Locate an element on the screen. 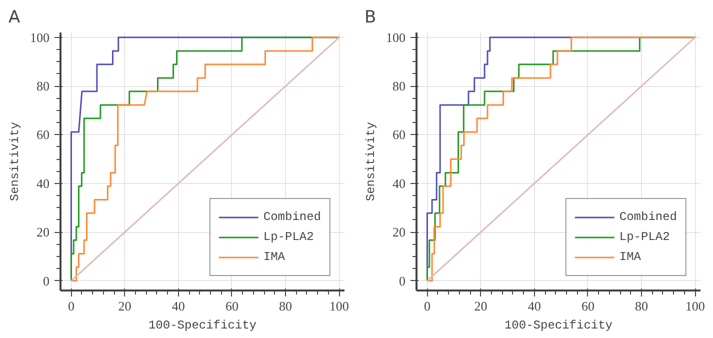 The height and width of the screenshot is (338, 713). chart-title: B is located at coordinates (370, 18).